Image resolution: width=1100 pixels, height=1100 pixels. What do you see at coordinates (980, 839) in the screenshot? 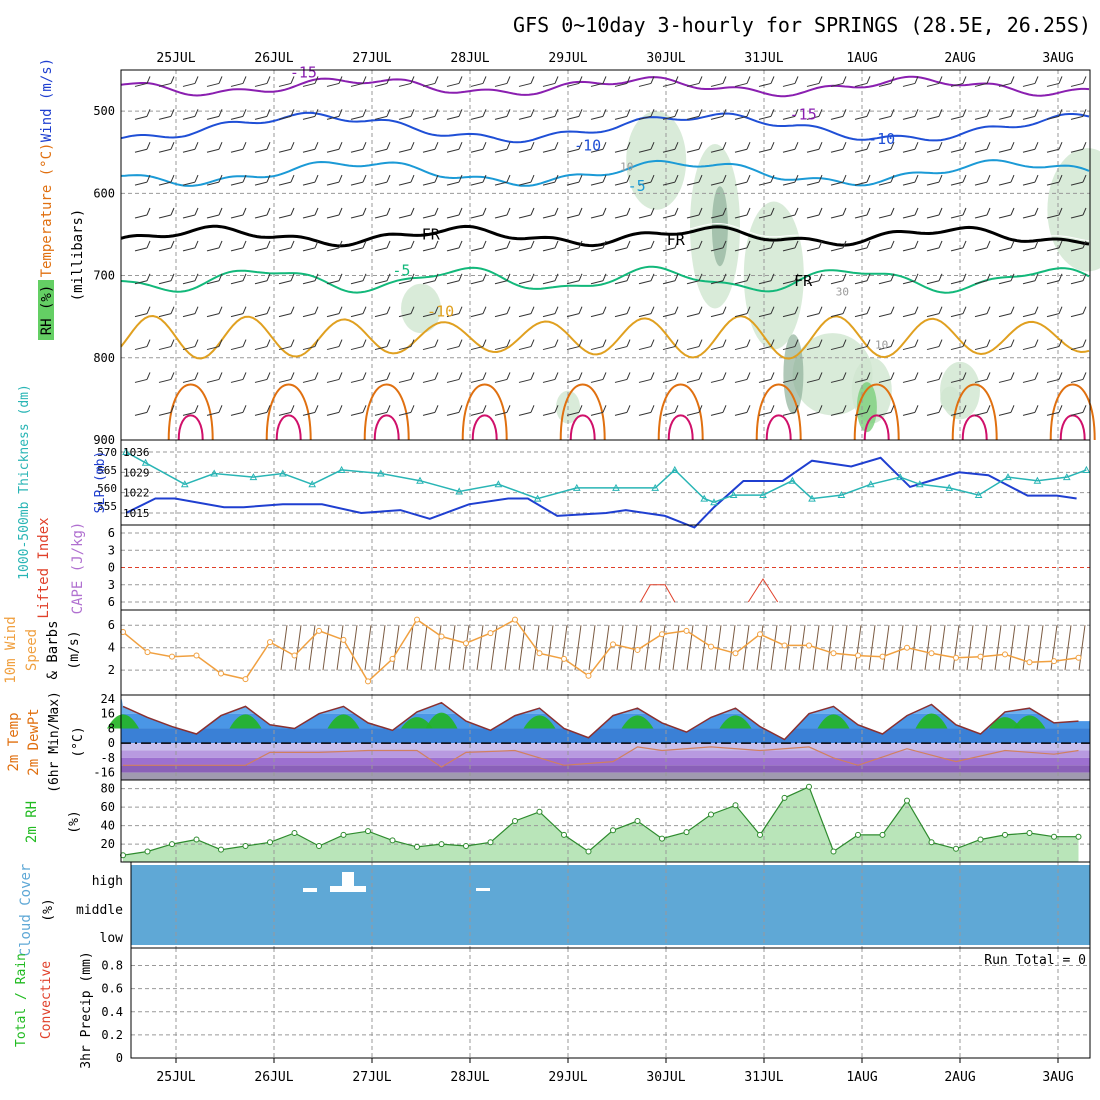
I see `rh-line-marker` at bounding box center [980, 839].